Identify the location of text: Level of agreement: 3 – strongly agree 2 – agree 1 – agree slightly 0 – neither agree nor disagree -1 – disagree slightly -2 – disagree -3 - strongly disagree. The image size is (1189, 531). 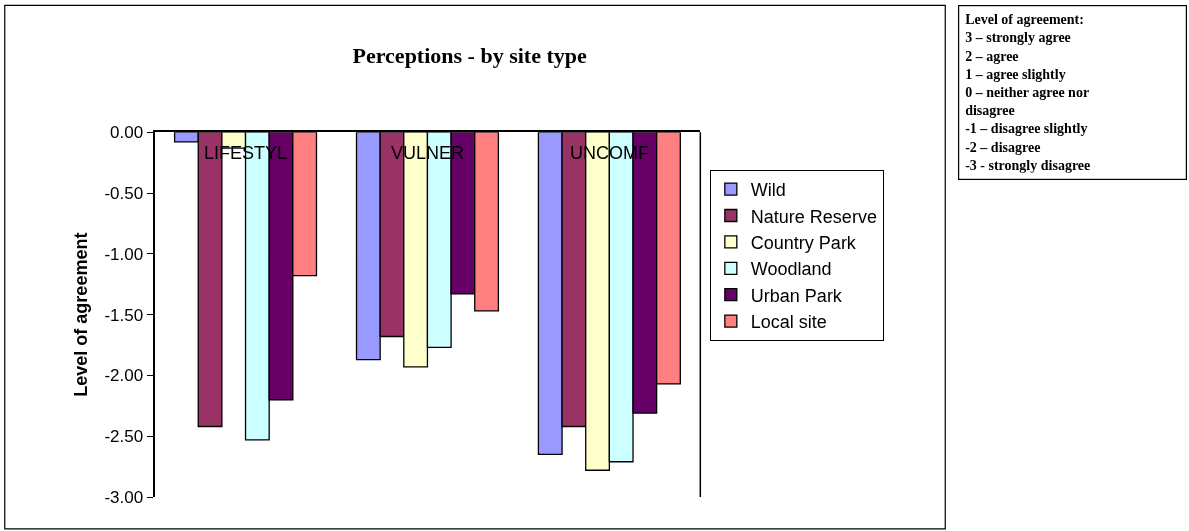
(1028, 92).